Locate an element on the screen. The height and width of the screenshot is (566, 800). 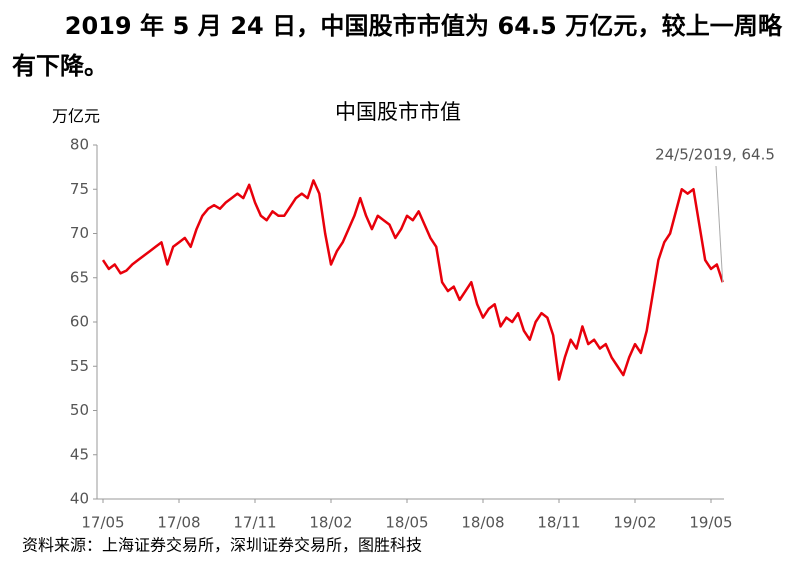
y-tick-label: 50 is located at coordinates (79, 410).